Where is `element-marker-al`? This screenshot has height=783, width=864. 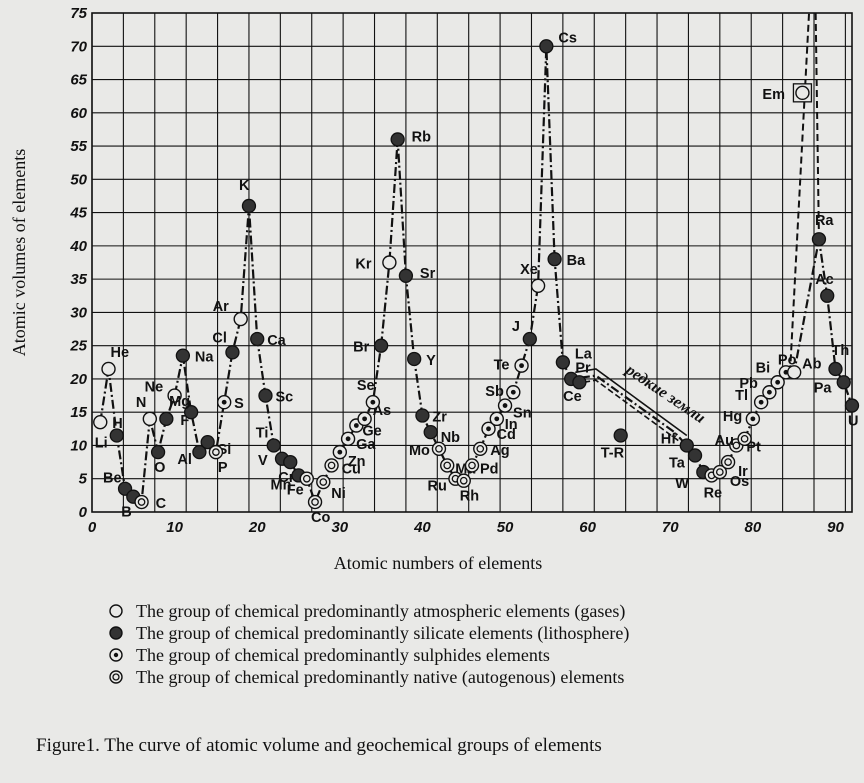
element-marker-al is located at coordinates (199, 452).